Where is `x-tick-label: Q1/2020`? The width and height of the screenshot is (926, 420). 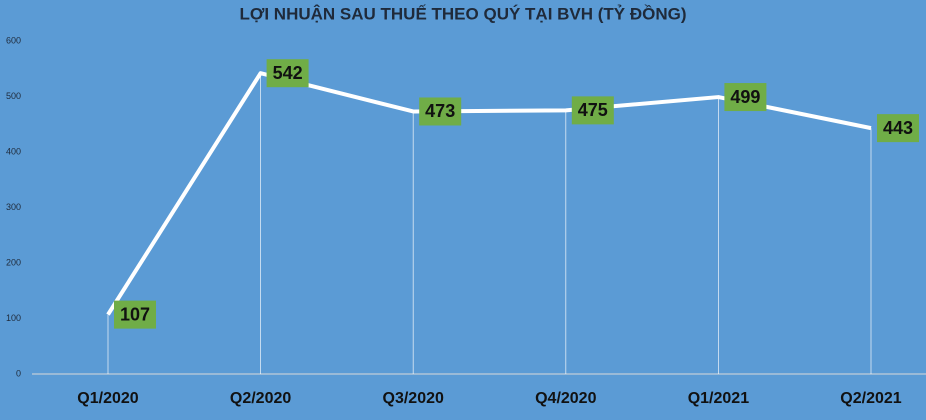
x-tick-label: Q1/2020 is located at coordinates (107, 398).